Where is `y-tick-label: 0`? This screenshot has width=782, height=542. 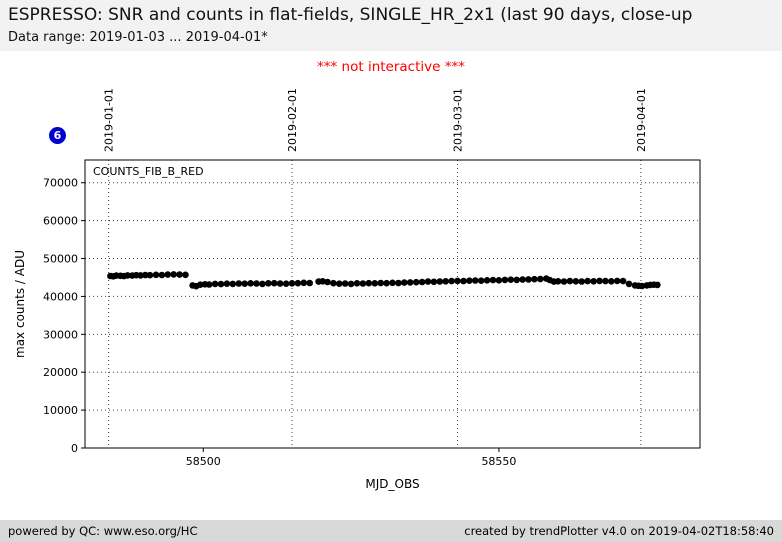
y-tick-label: 0 is located at coordinates (74, 448).